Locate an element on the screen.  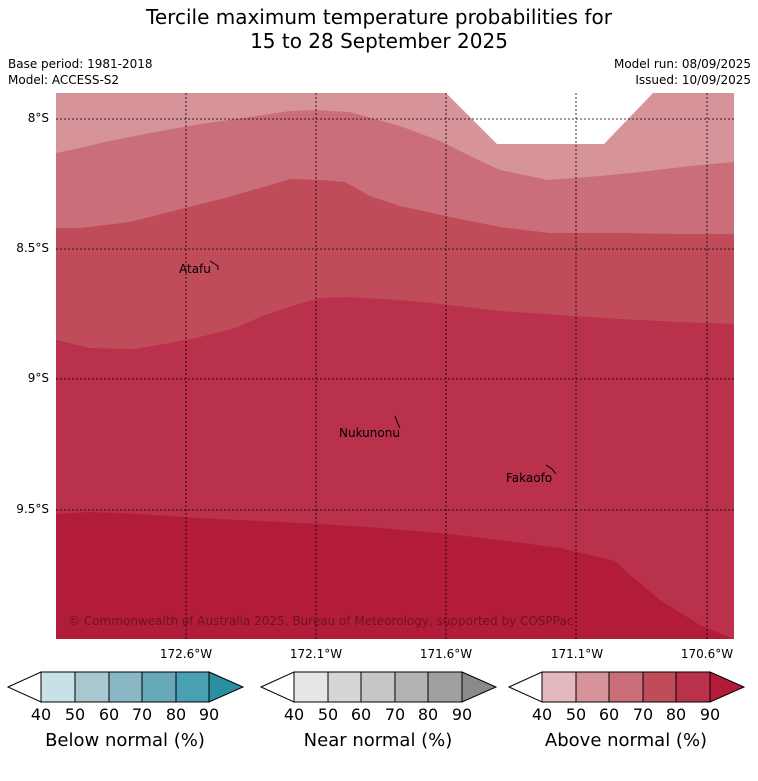
place-fakaofo: Fakaofo is located at coordinates (529, 478).